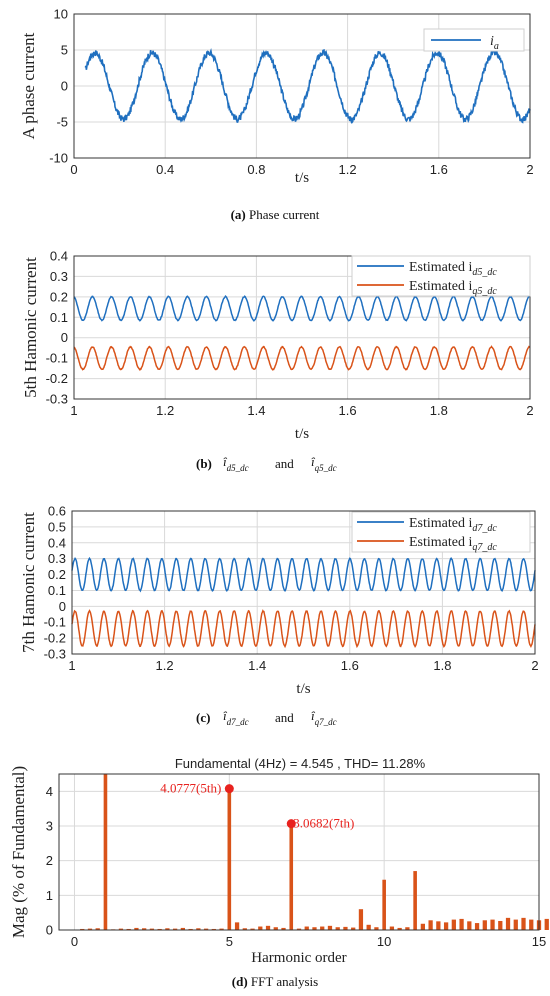 This screenshot has width=550, height=996. I want to click on y-tick-label: -0.3, so click(57, 399).